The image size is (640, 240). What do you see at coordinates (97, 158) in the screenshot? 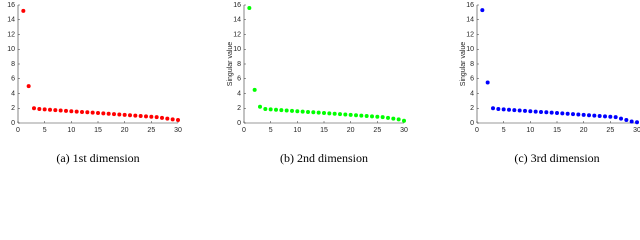
I see `caption: (a) 1st dimension` at bounding box center [97, 158].